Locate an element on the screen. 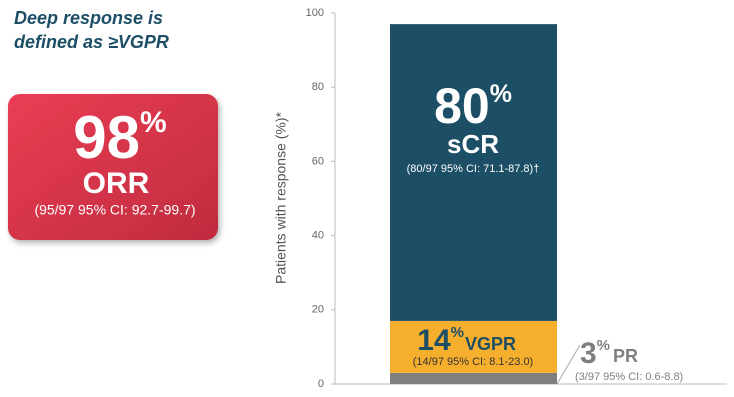 The width and height of the screenshot is (734, 397). series-name: sCR is located at coordinates (473, 144).